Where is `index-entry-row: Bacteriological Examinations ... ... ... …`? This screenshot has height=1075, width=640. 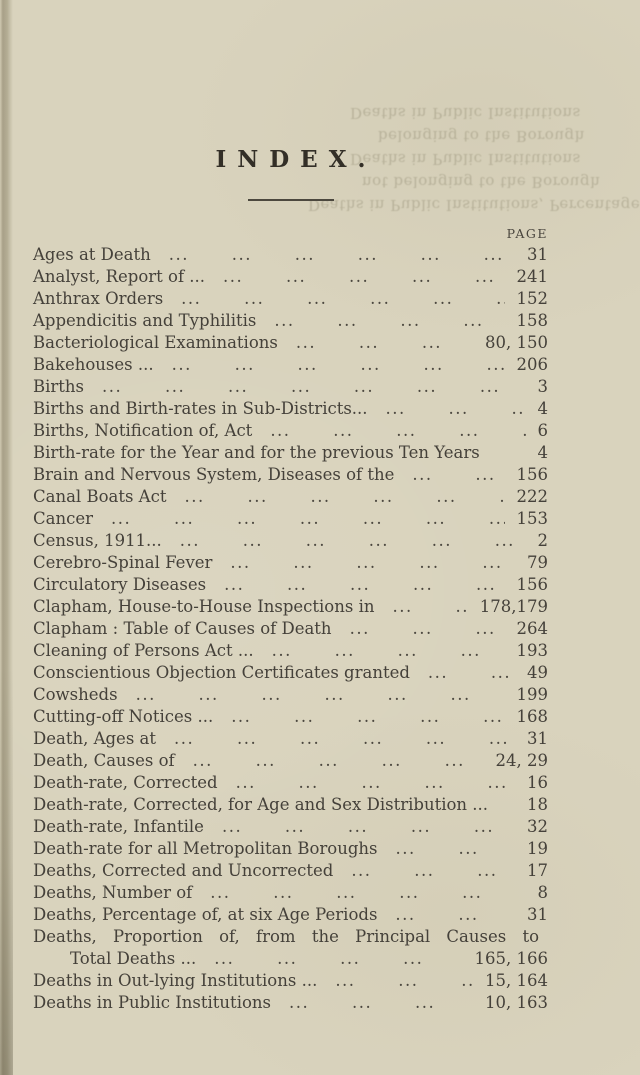 index-entry-row: Bacteriological Examinations ... ... ... … is located at coordinates (290, 343).